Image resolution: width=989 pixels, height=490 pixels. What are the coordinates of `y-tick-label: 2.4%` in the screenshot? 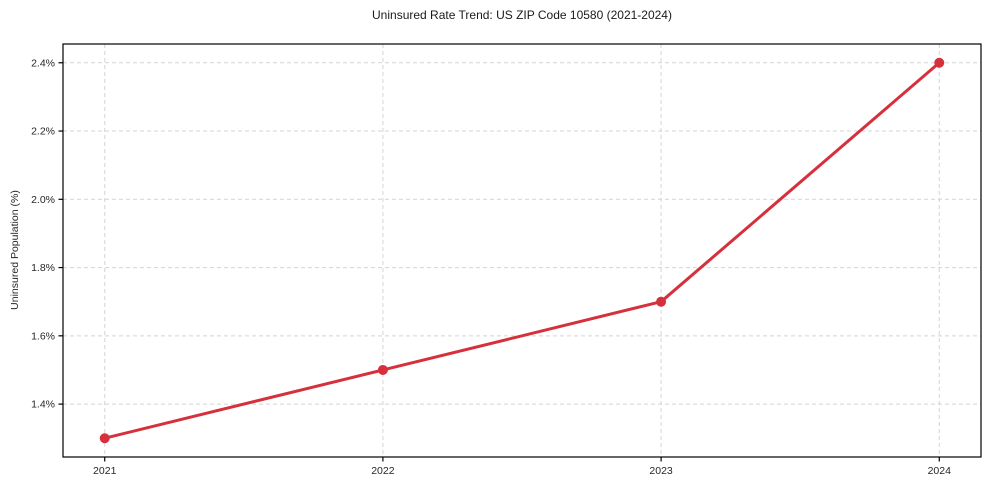 It's located at (43, 63).